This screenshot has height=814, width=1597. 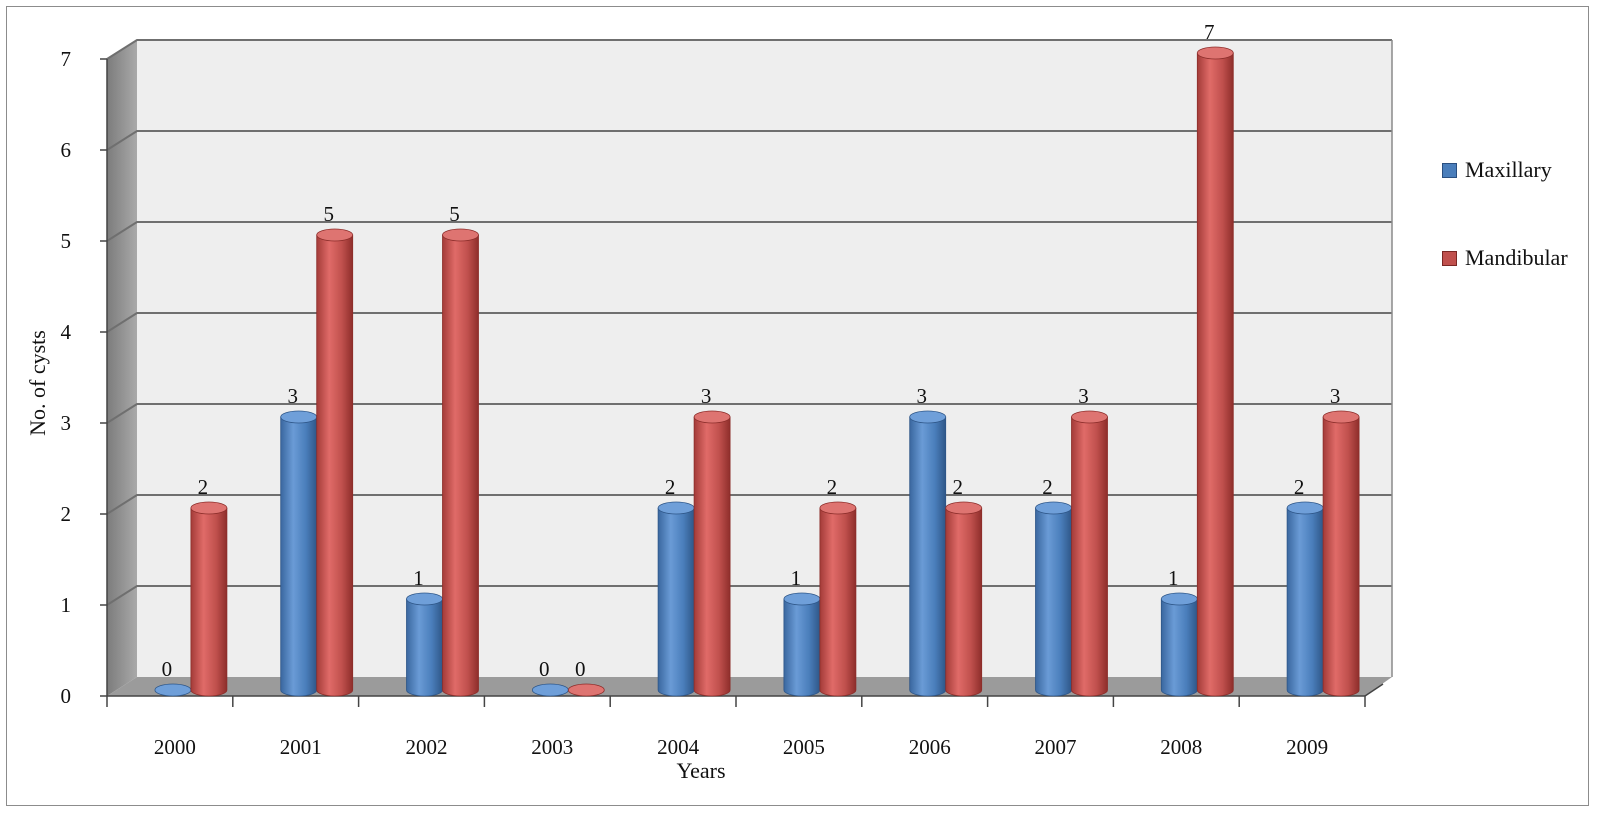 I want to click on bar-mandibular-2004, so click(x=712, y=553).